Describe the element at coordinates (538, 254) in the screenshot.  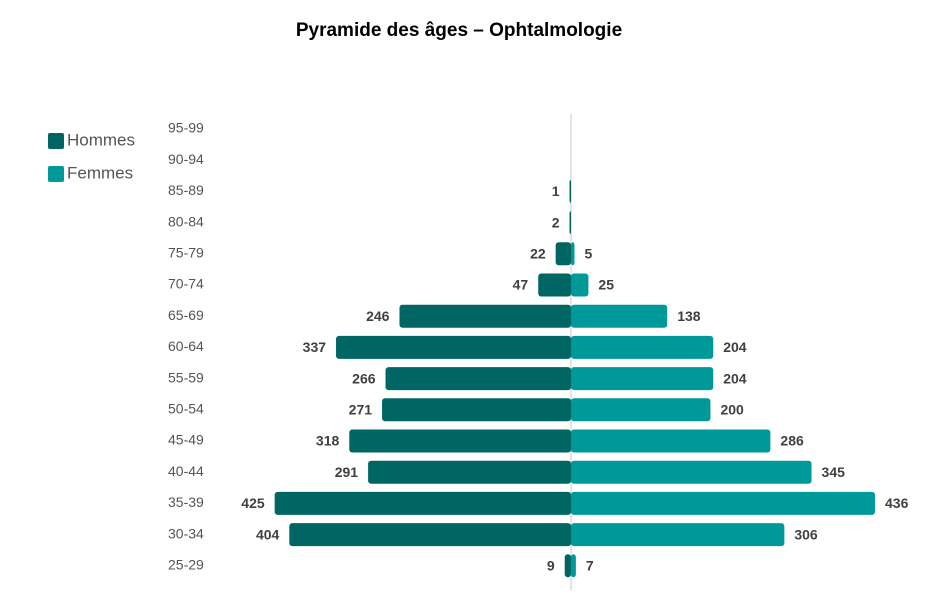
I see `value-label: 22` at that location.